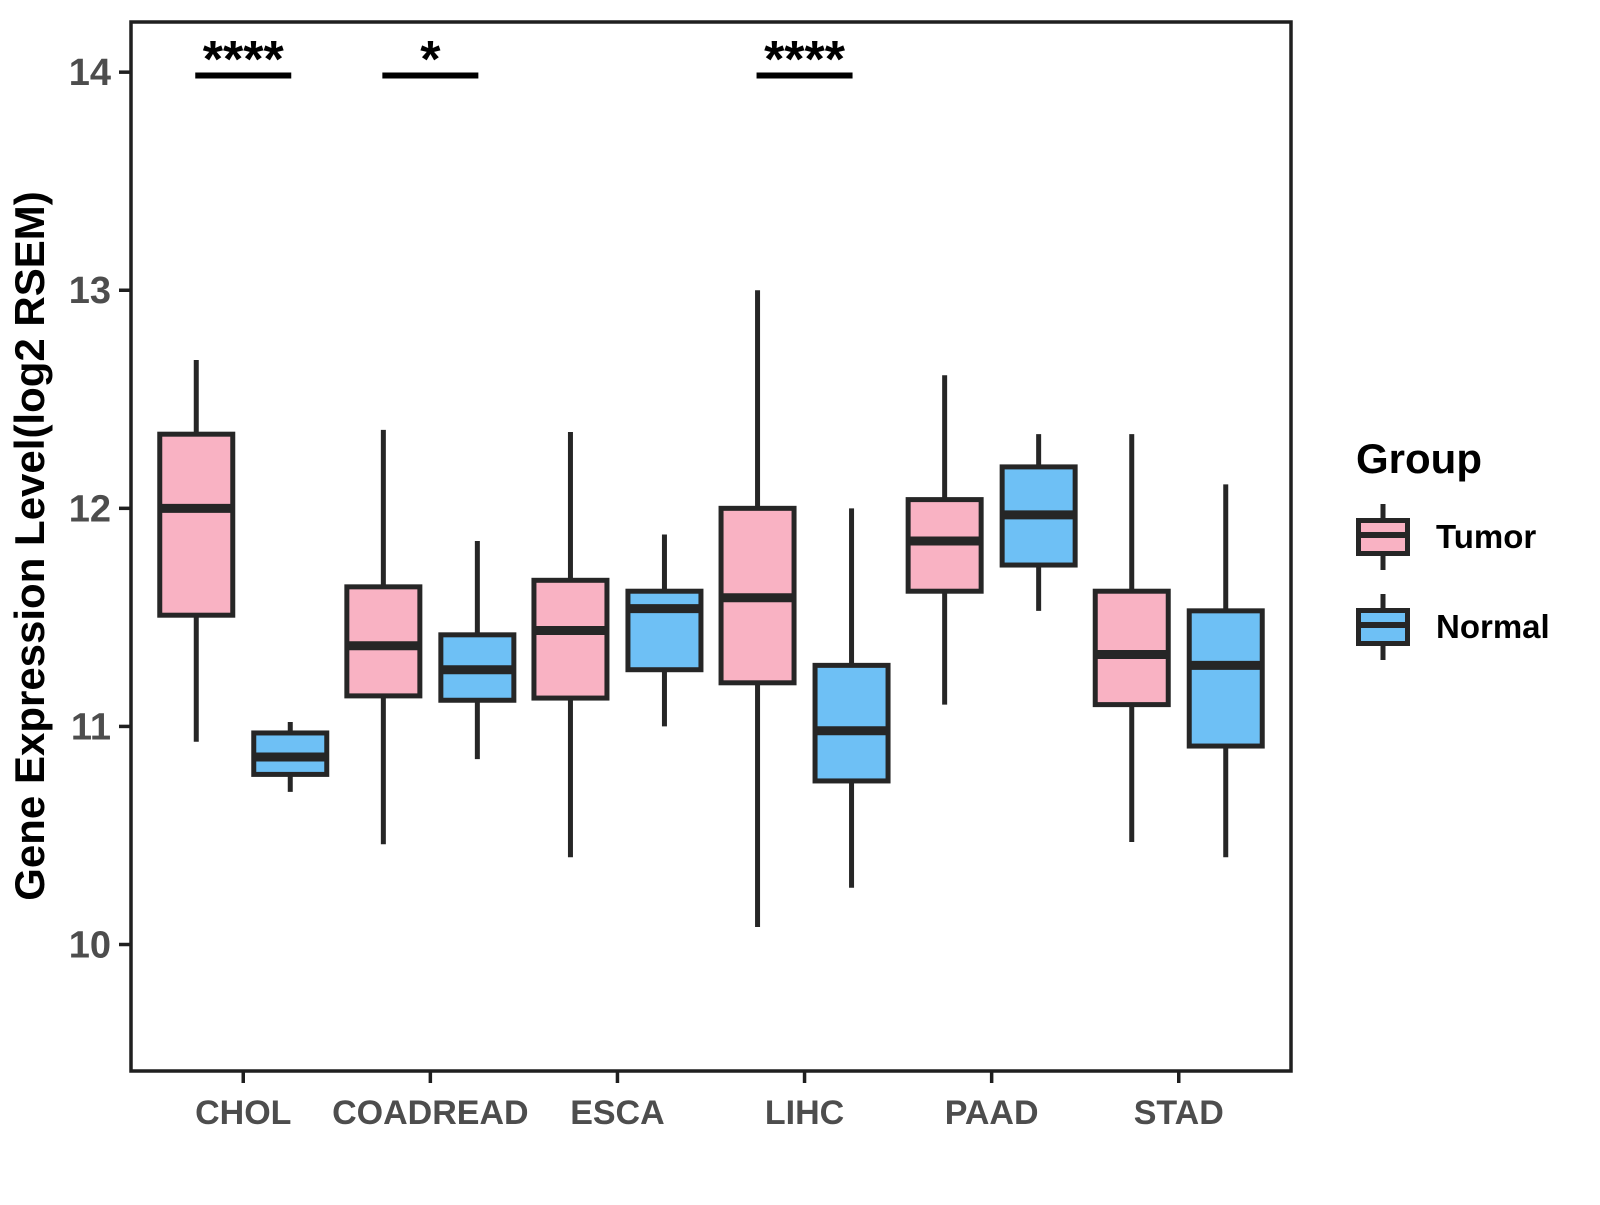 The height and width of the screenshot is (1205, 1600). What do you see at coordinates (1131, 648) in the screenshot?
I see `box-stad-tumor` at bounding box center [1131, 648].